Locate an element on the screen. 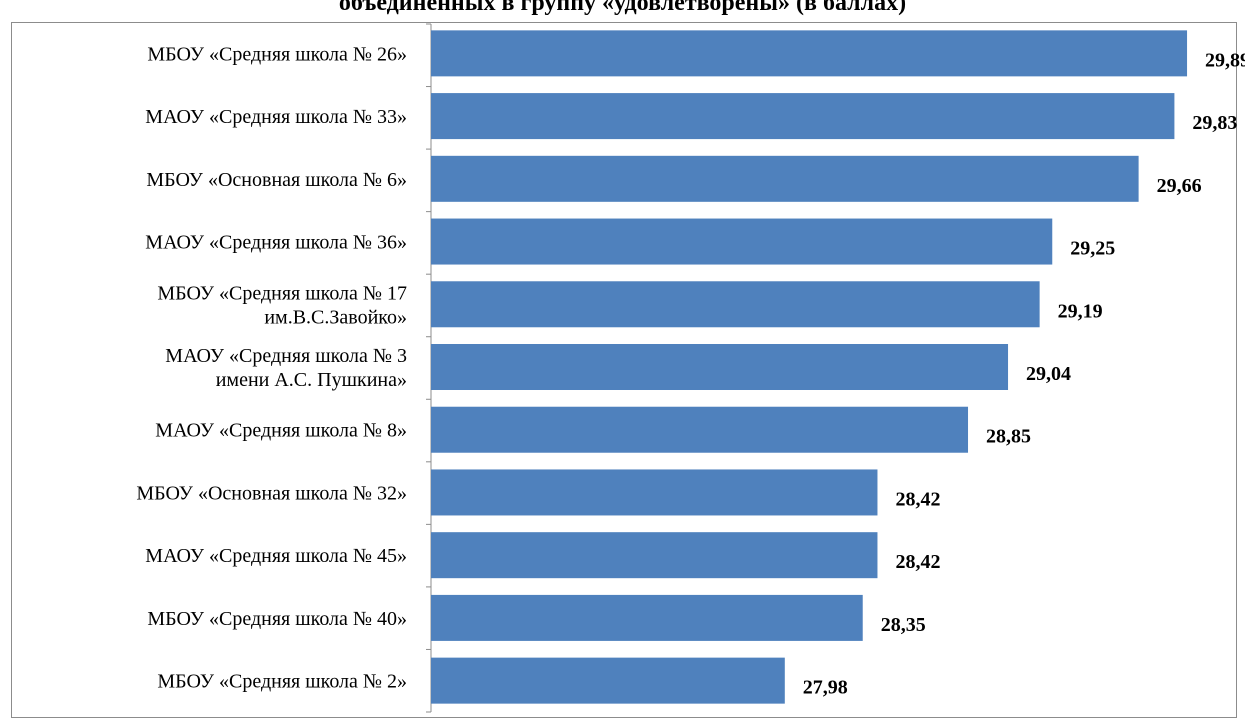 This screenshot has width=1245, height=720. category-label: им.В.С.Завойко» is located at coordinates (335, 317).